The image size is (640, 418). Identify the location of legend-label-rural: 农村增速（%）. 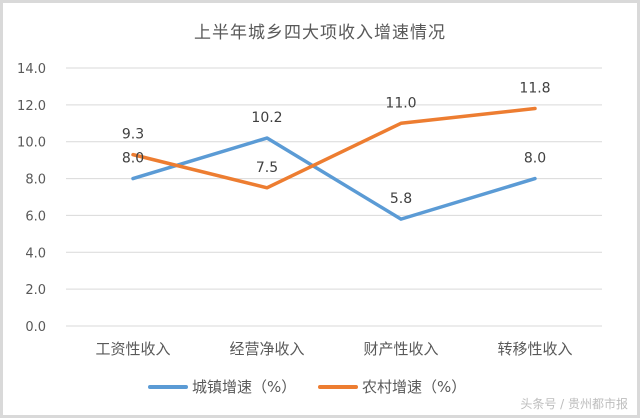
(414, 387).